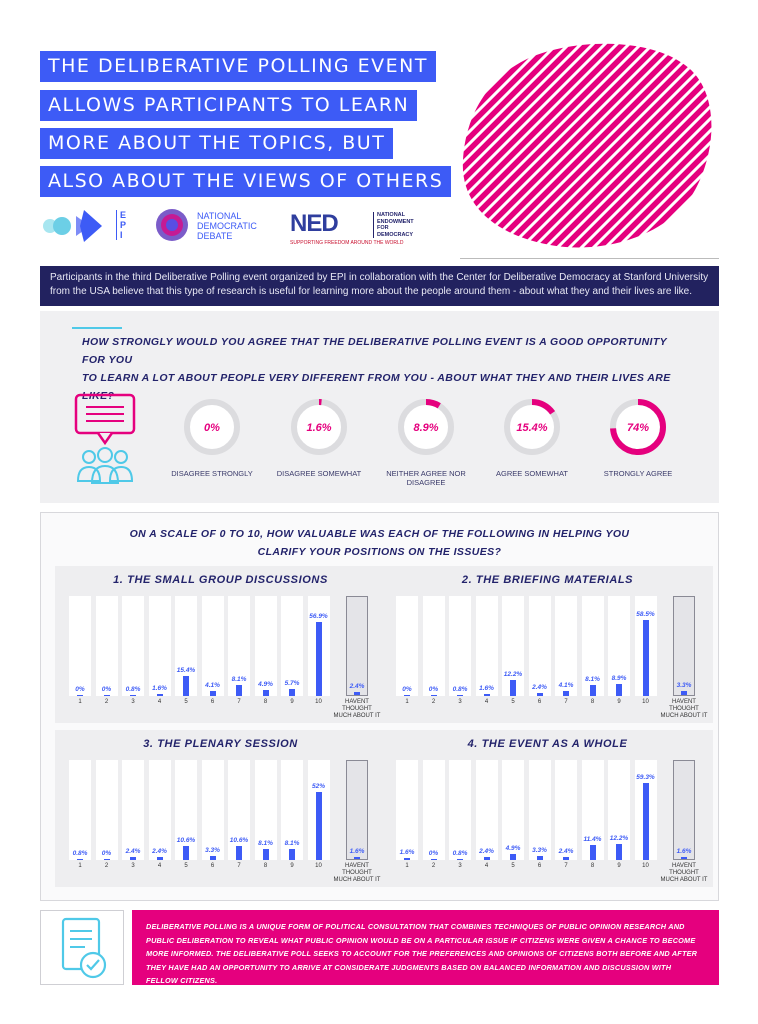 The width and height of the screenshot is (758, 1024). Describe the element at coordinates (212, 866) in the screenshot. I see `x-tick-label: 6` at that location.